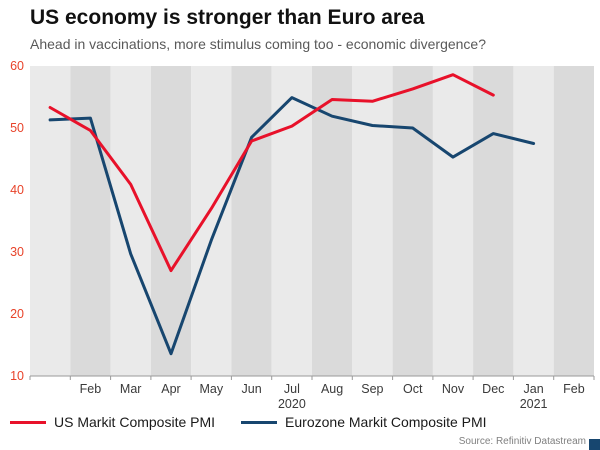 The height and width of the screenshot is (450, 600). Describe the element at coordinates (211, 389) in the screenshot. I see `x-tick-label: May` at that location.